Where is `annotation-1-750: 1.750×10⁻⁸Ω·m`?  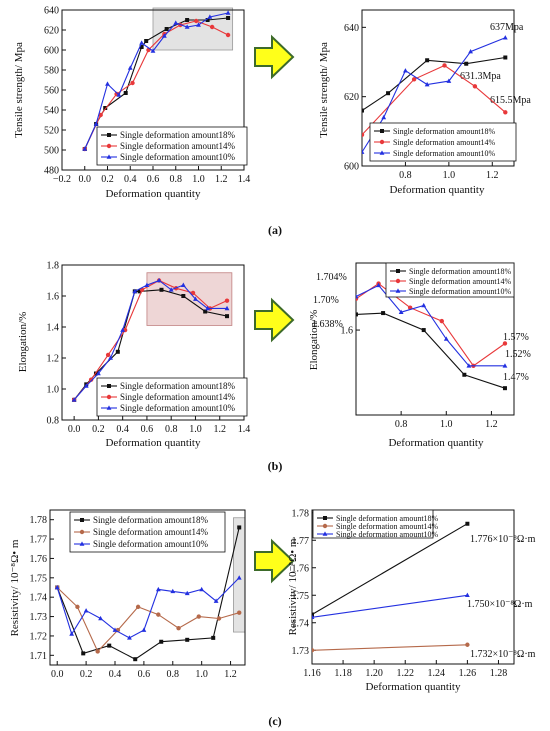 annotation-1-750: 1.750×10⁻⁸Ω·m is located at coordinates (500, 604).